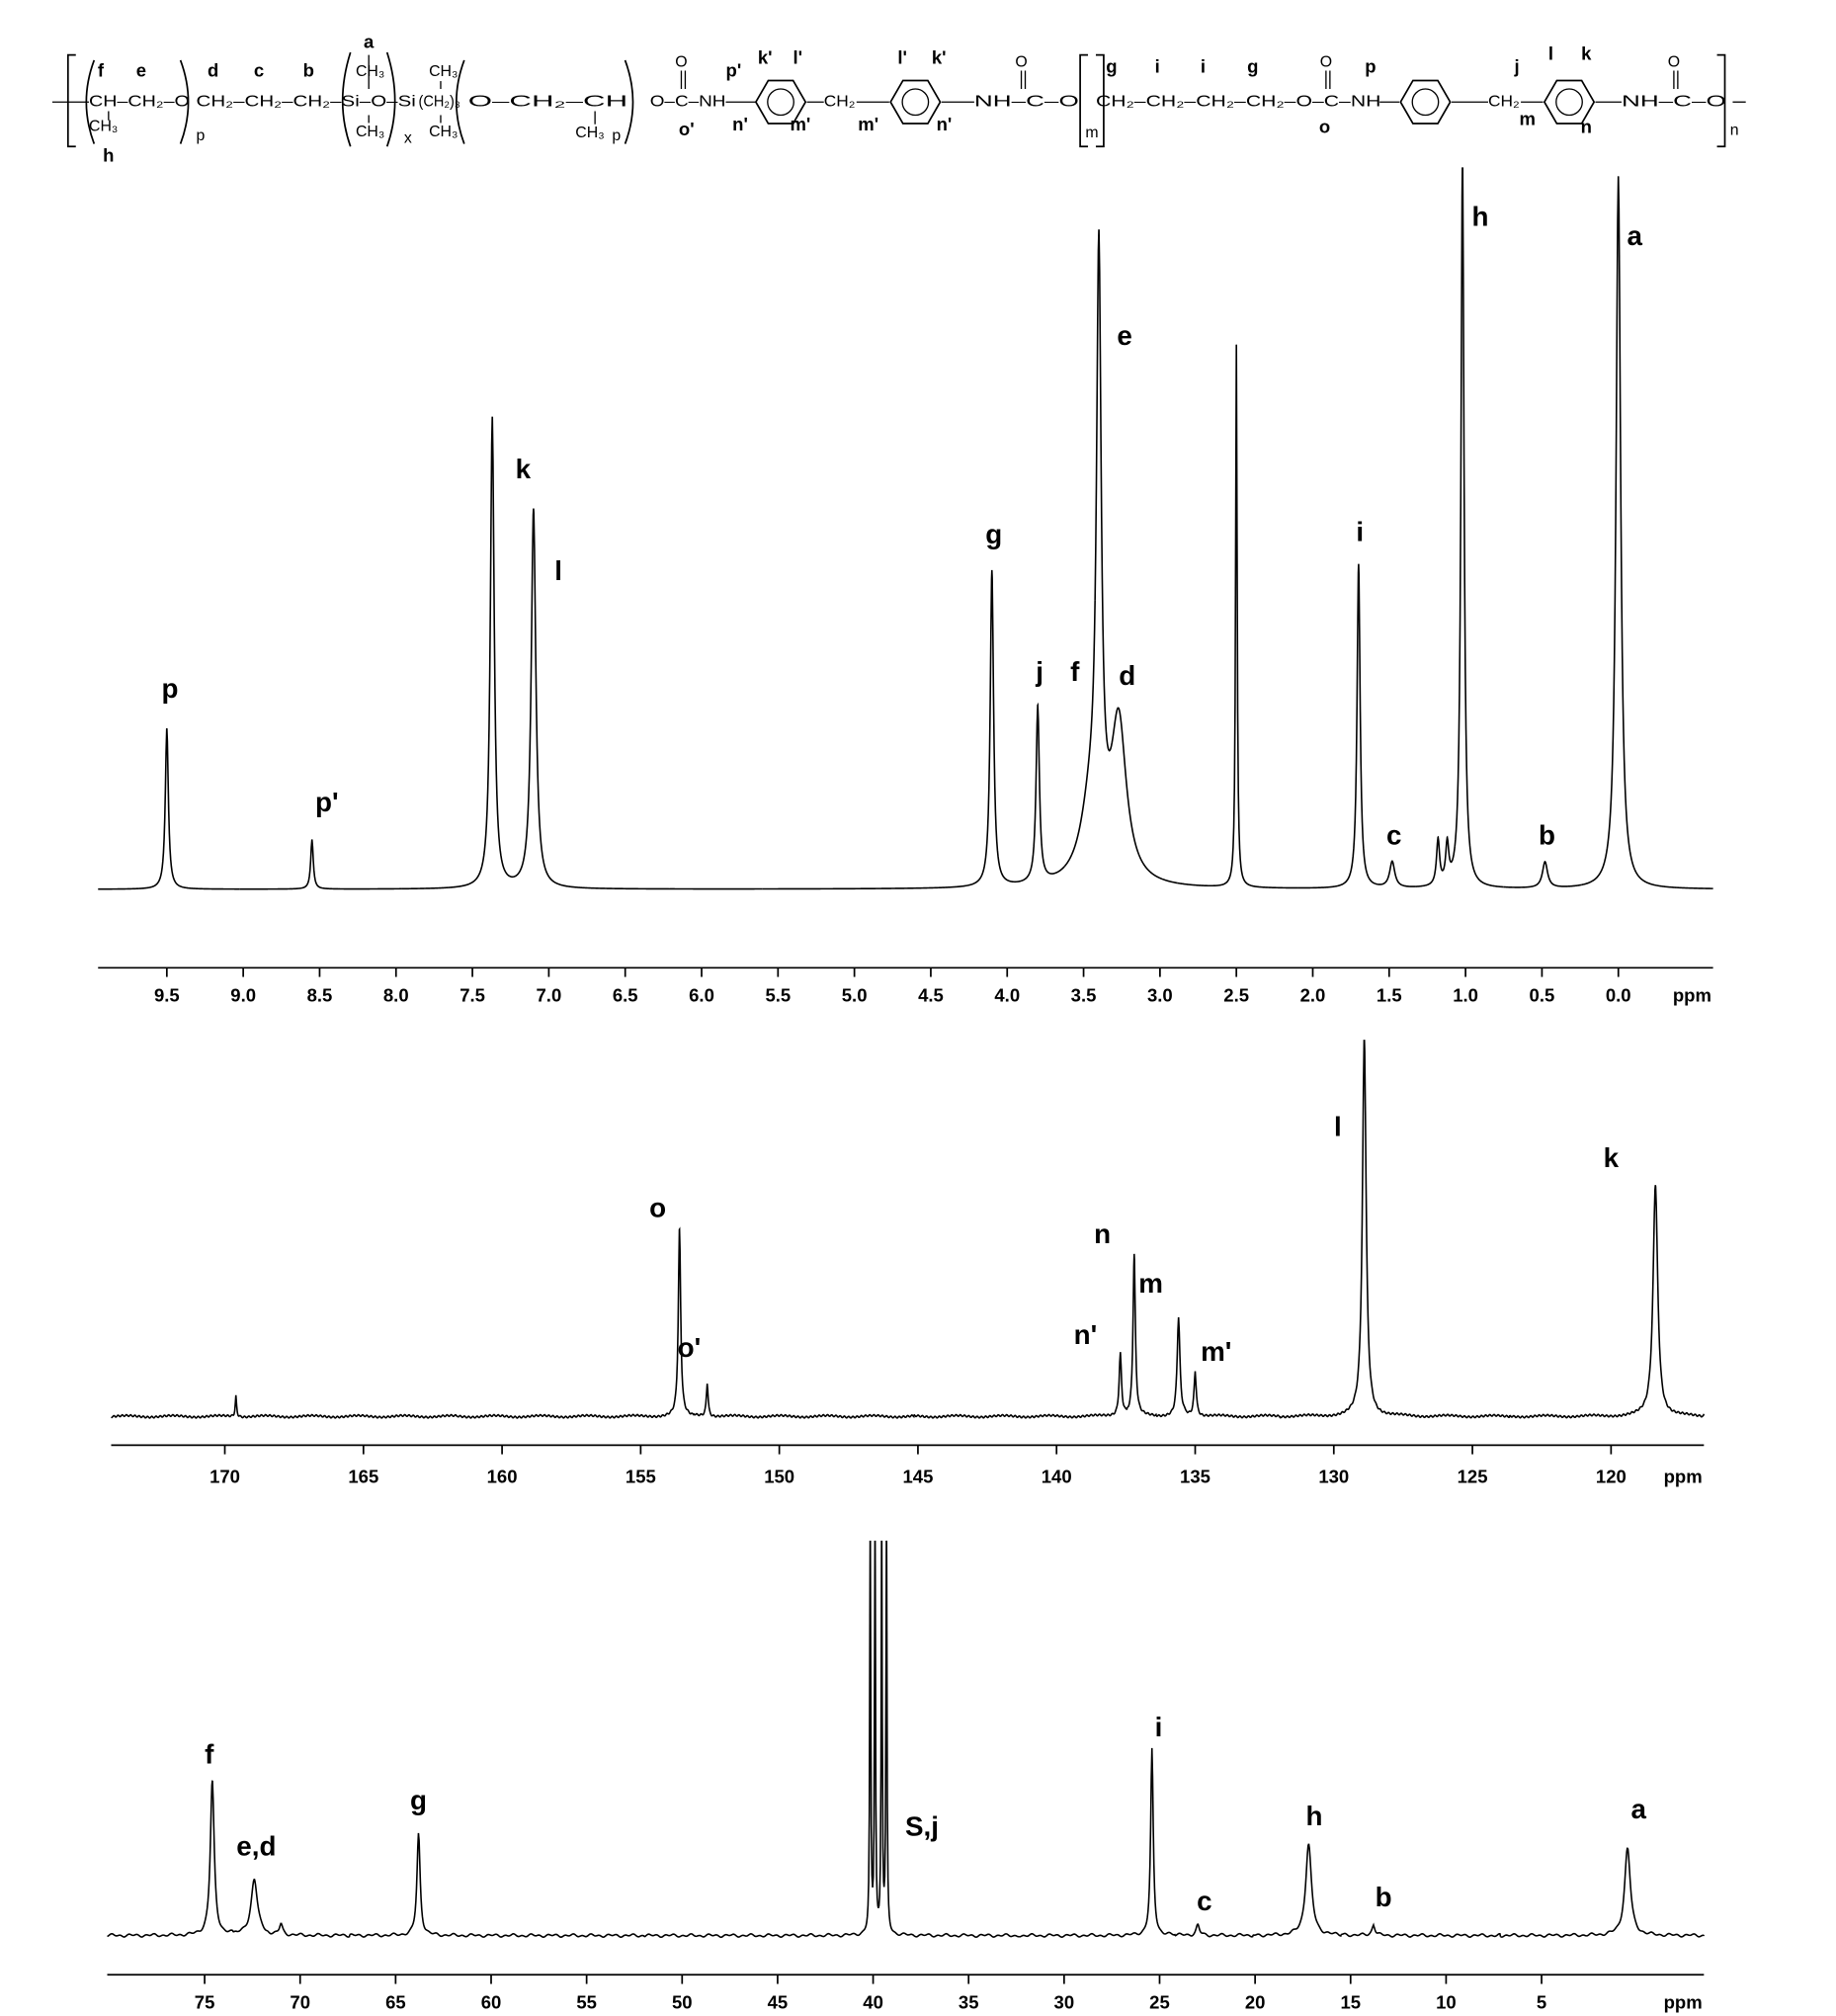  I want to click on structure-text: j, so click(1517, 66).